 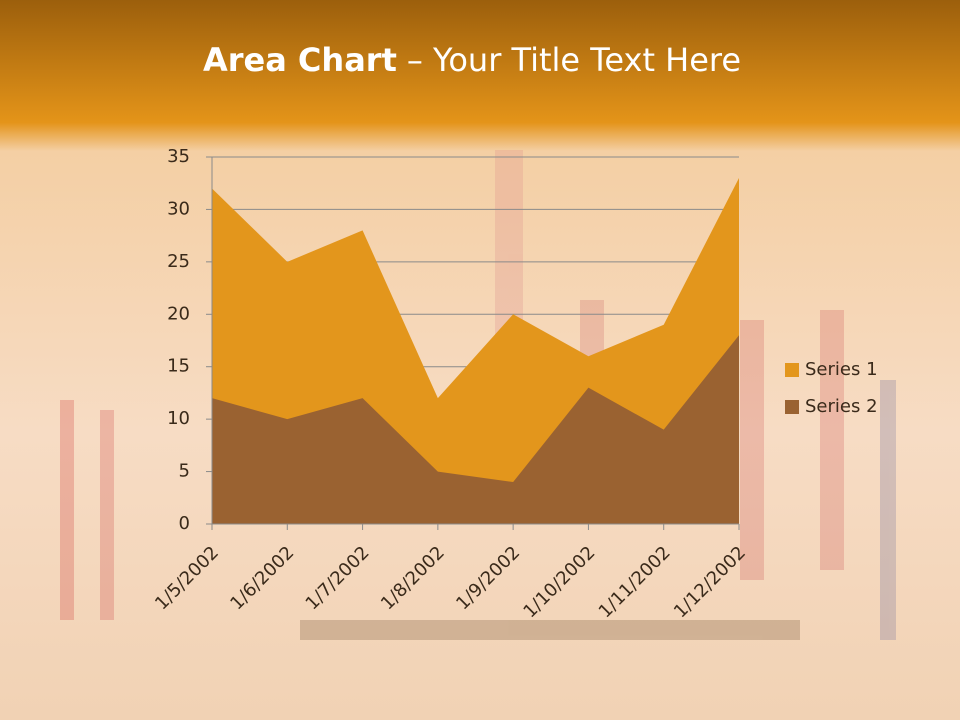 What do you see at coordinates (184, 471) in the screenshot?
I see `y-tick-label: 5` at bounding box center [184, 471].